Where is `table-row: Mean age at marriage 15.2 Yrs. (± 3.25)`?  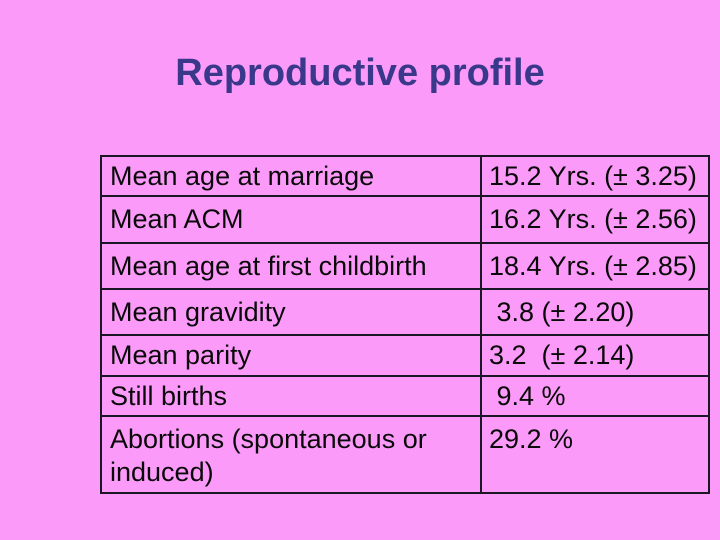 table-row: Mean age at marriage 15.2 Yrs. (± 3.25) is located at coordinates (405, 177).